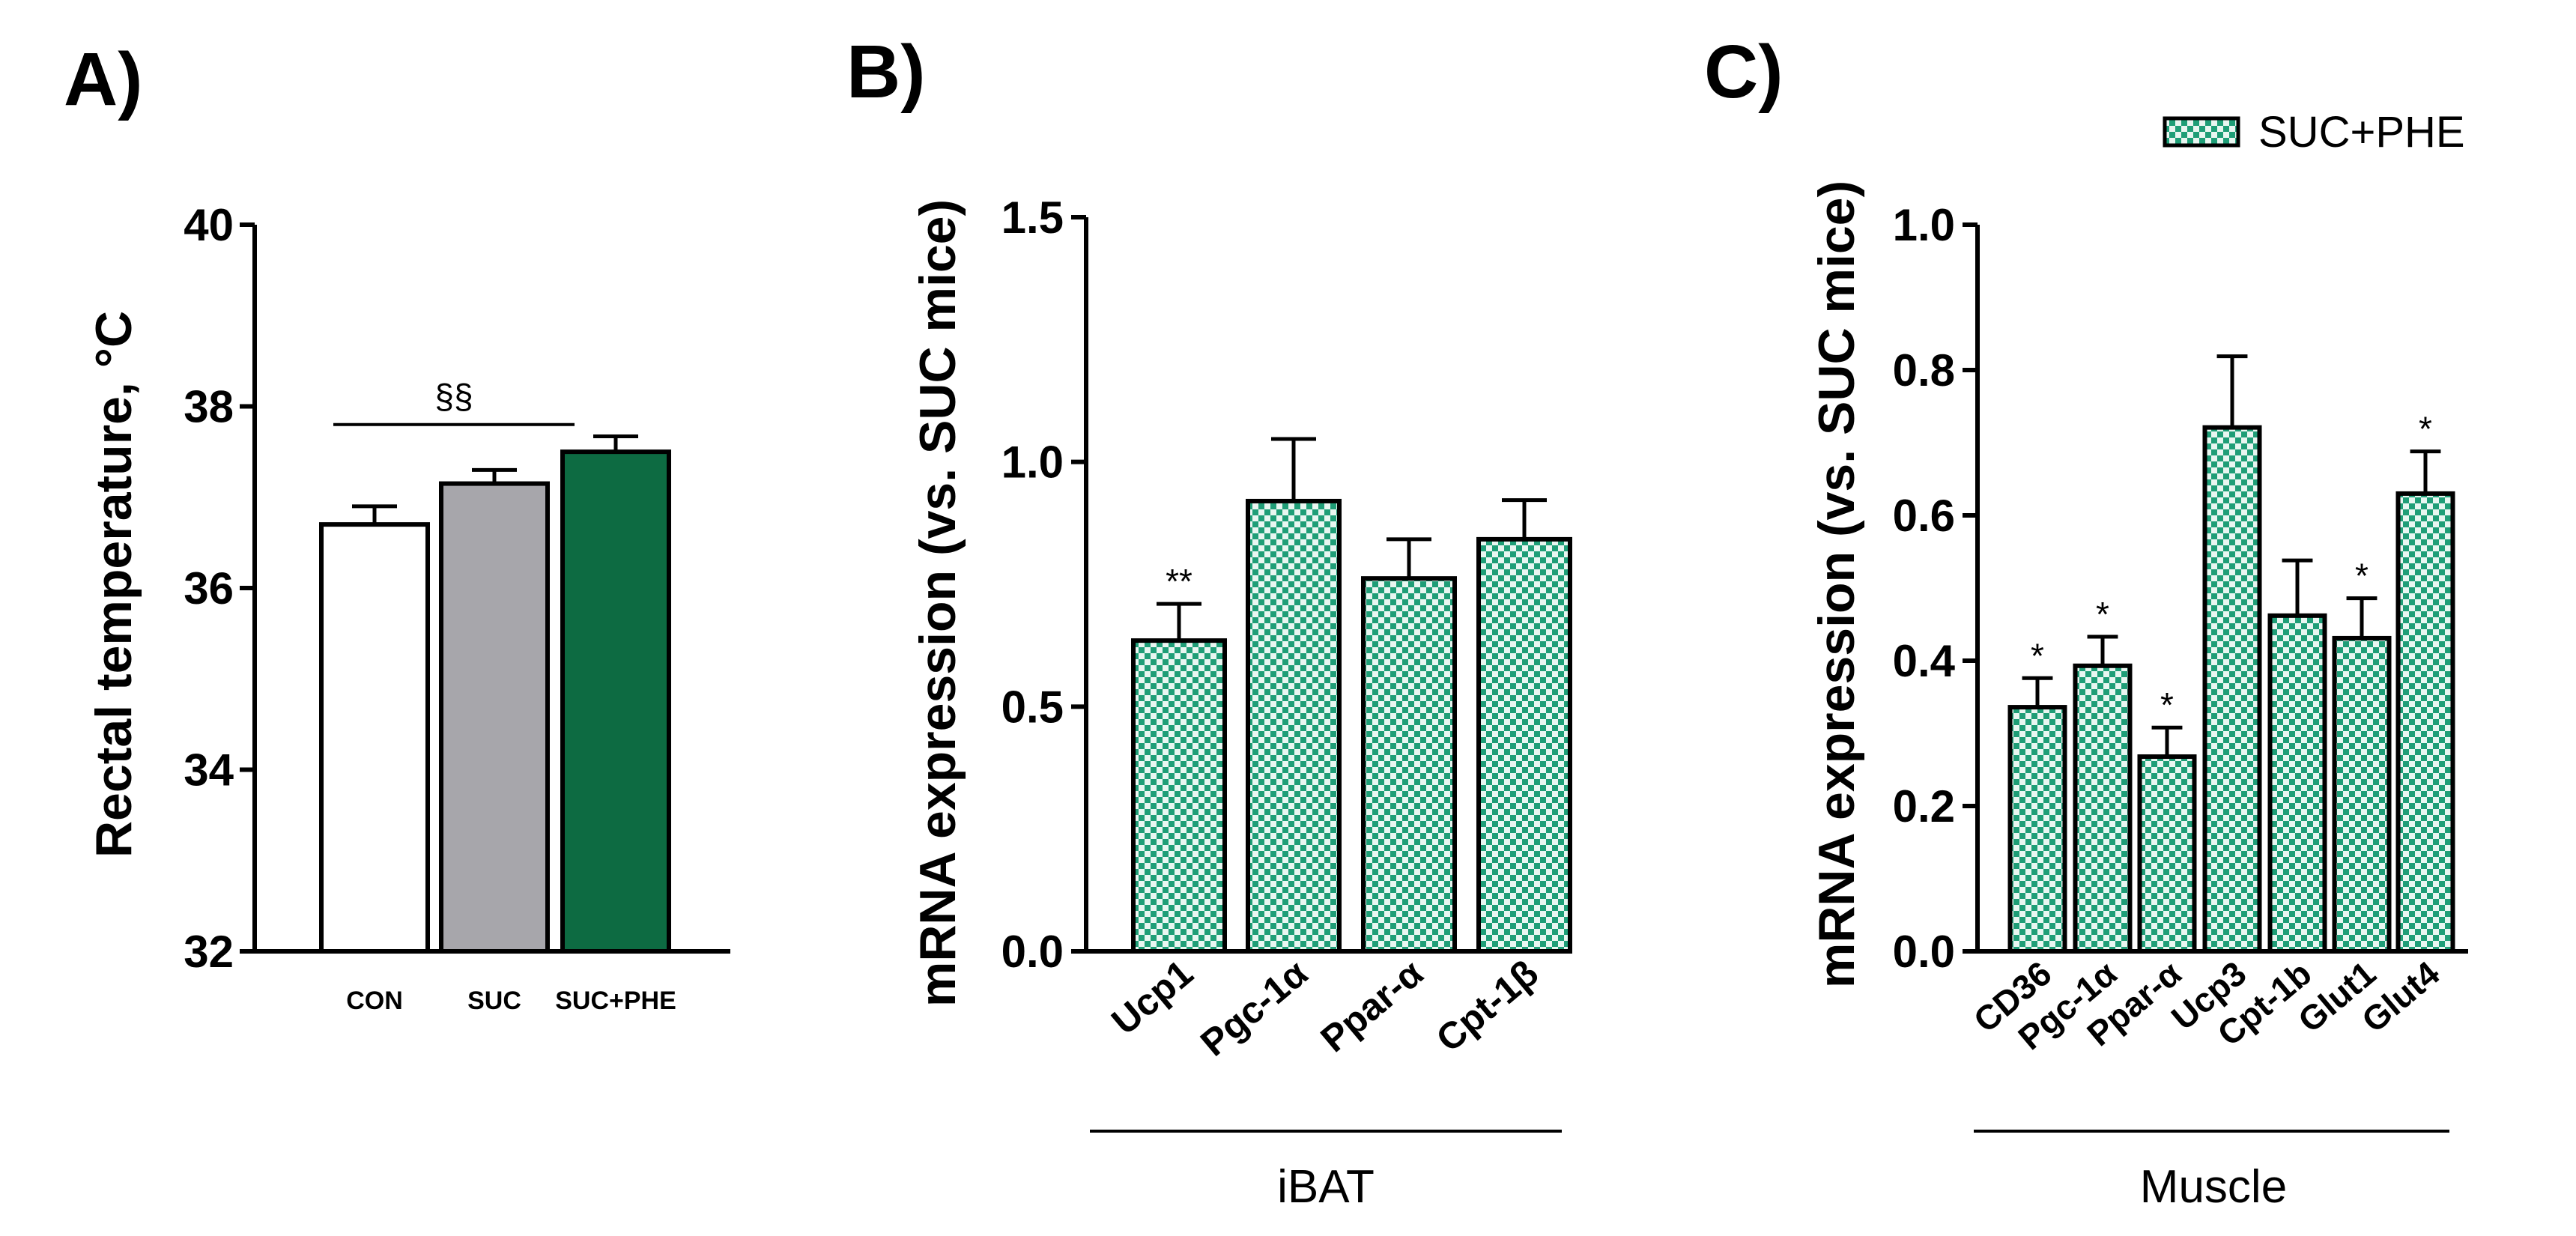 The height and width of the screenshot is (1236, 2576). I want to click on panel-c-significance-marks: * * * * *, so click(2231, 567).